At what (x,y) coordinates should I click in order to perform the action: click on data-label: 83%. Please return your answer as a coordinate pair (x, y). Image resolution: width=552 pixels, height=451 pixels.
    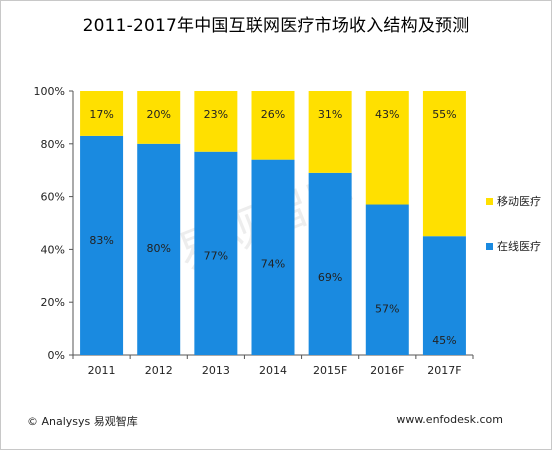
    Looking at the image, I should click on (101, 240).